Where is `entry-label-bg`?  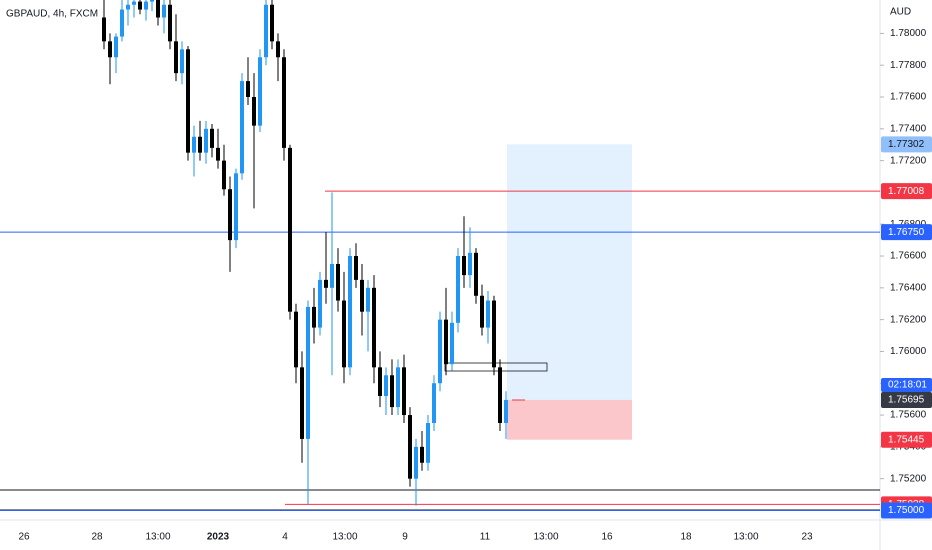
entry-label-bg is located at coordinates (906, 399).